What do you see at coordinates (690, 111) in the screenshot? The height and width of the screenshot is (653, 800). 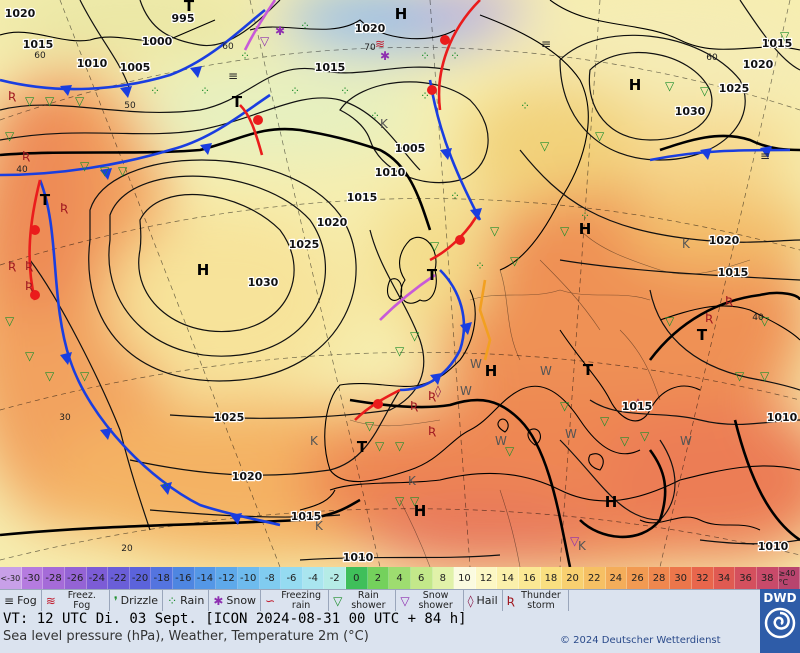 I see `isobar-label: 1030` at bounding box center [690, 111].